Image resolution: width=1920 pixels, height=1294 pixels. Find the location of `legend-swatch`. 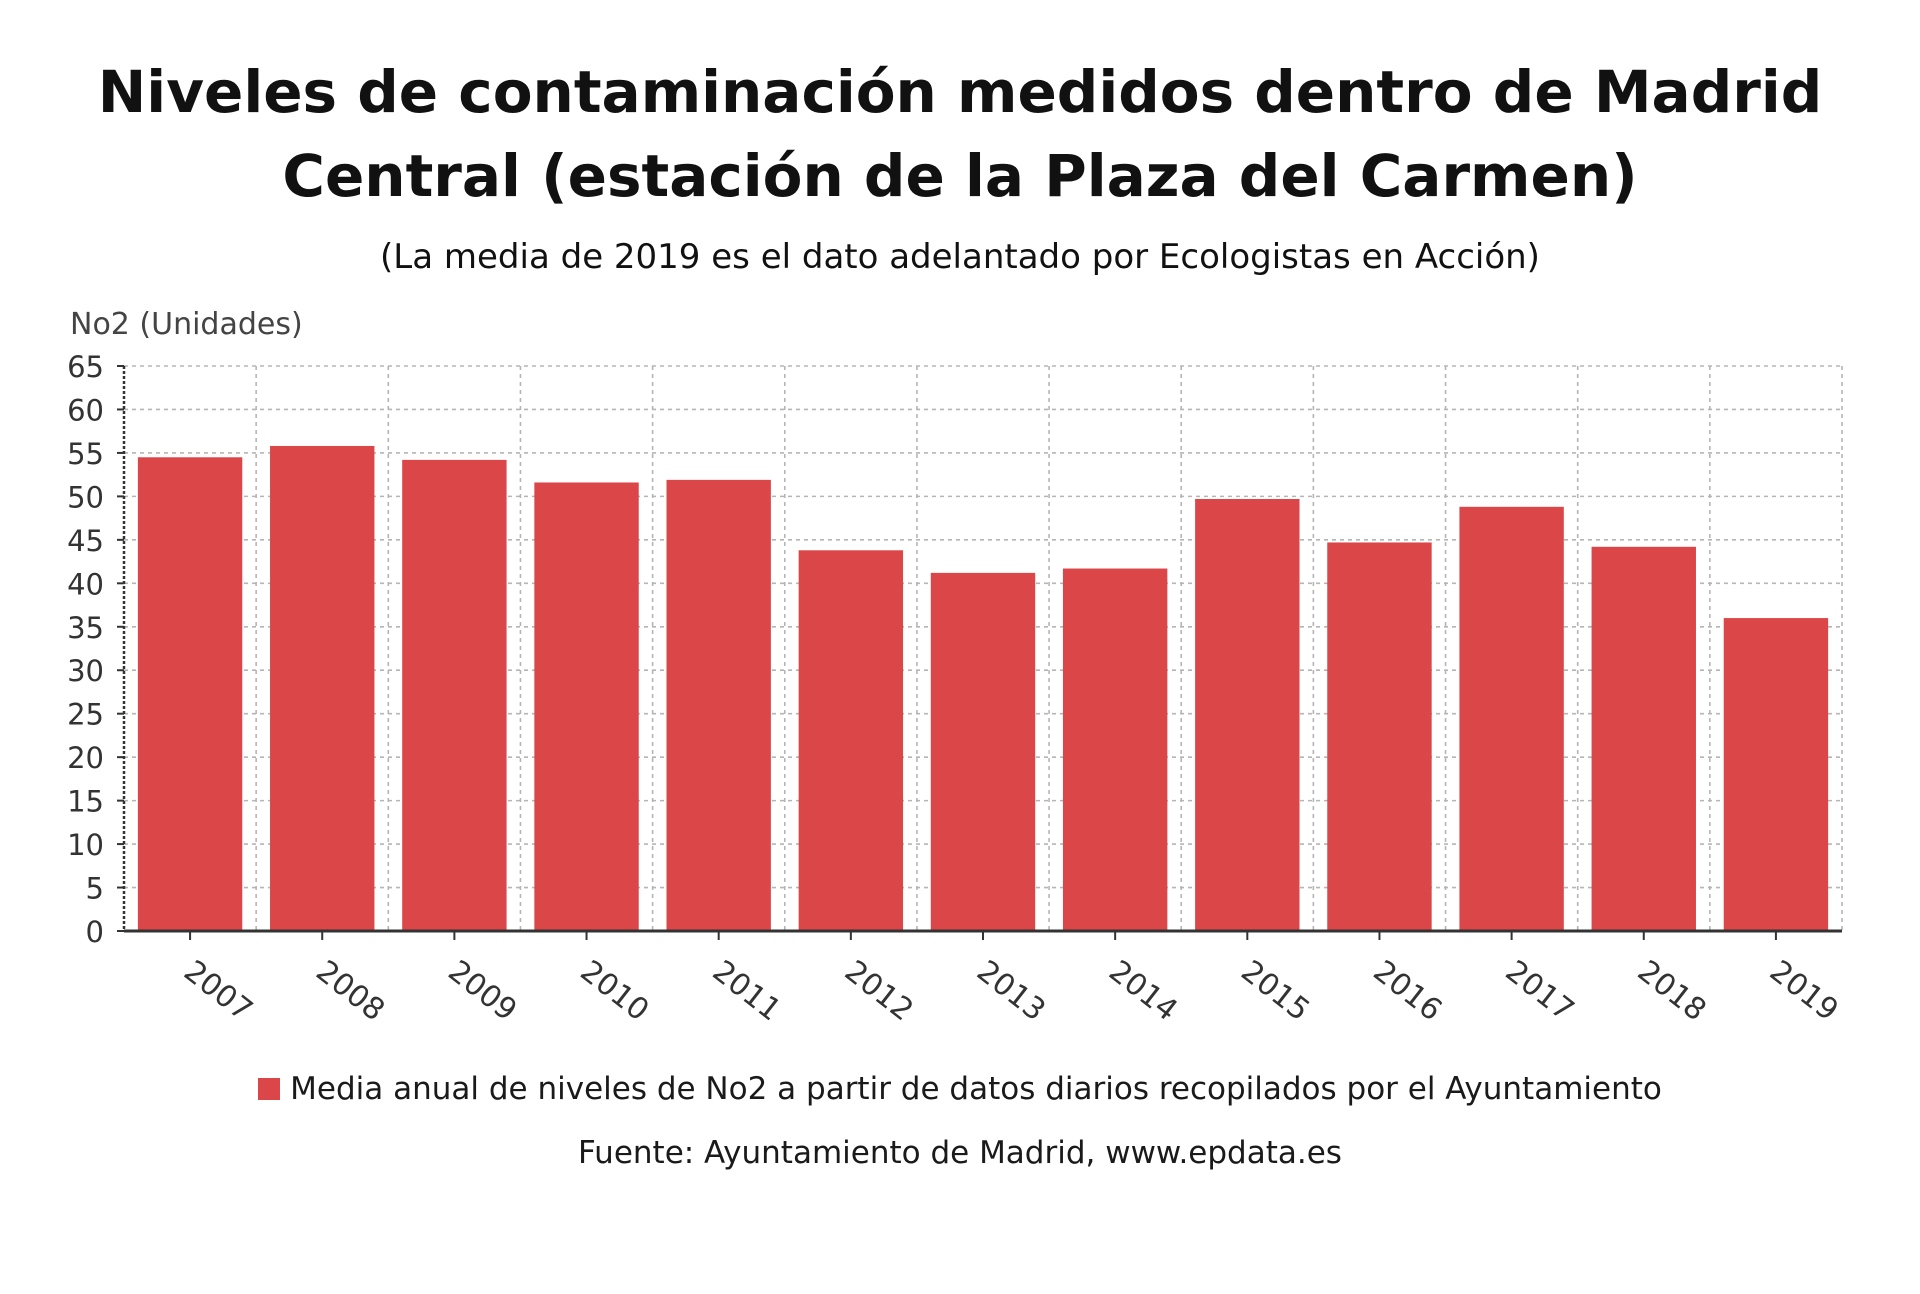

legend-swatch is located at coordinates (269, 1089).